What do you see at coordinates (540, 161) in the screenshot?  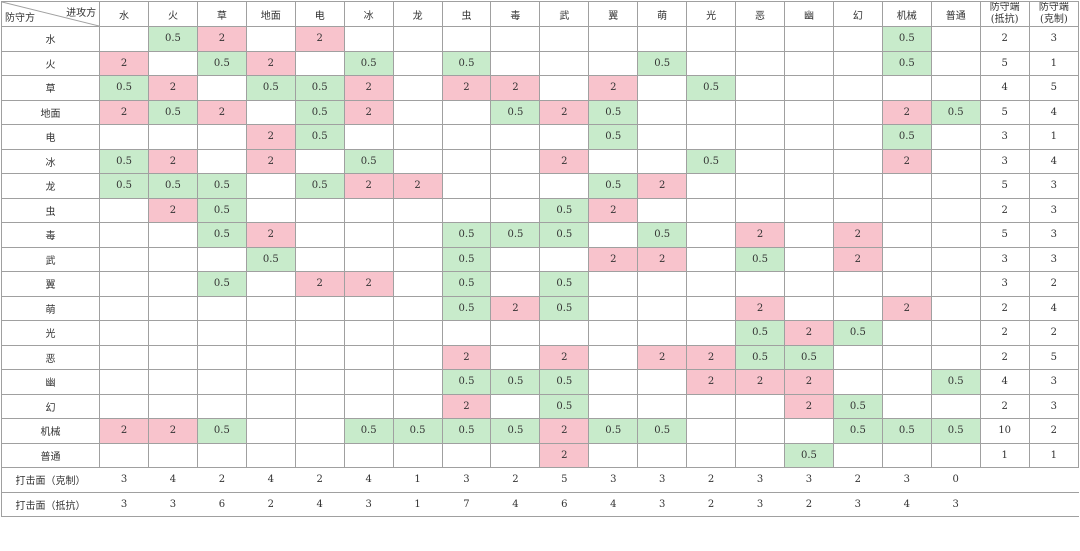 I see `table-row: 冰 0.5 2 2 0.5 2 0.5 2 3 4` at bounding box center [540, 161].